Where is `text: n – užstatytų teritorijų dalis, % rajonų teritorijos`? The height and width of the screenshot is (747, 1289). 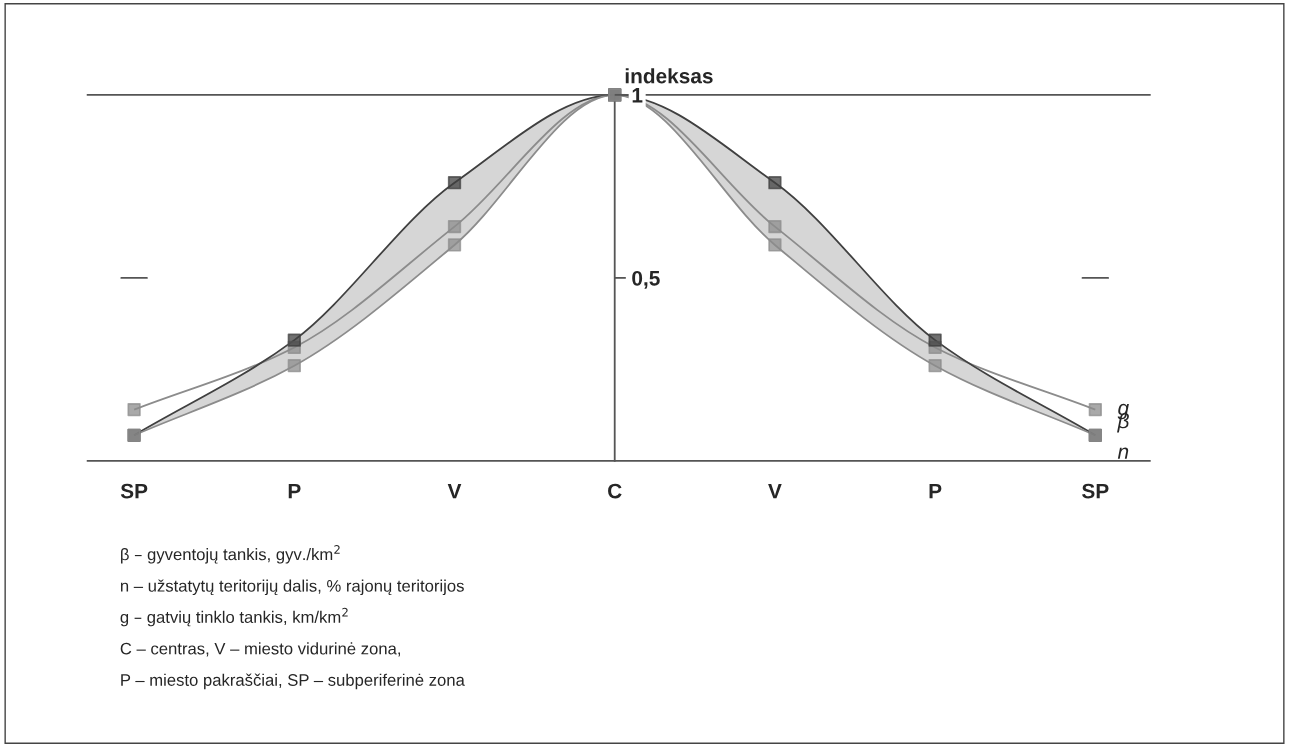 text: n – užstatytų teritorijų dalis, % rajonų teritorijos is located at coordinates (292, 587).